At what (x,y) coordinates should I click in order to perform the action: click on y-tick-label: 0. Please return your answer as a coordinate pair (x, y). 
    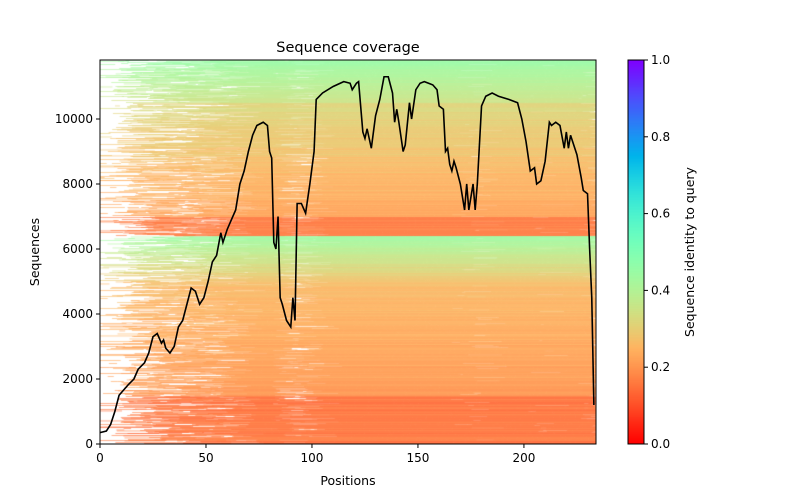
    Looking at the image, I should click on (89, 444).